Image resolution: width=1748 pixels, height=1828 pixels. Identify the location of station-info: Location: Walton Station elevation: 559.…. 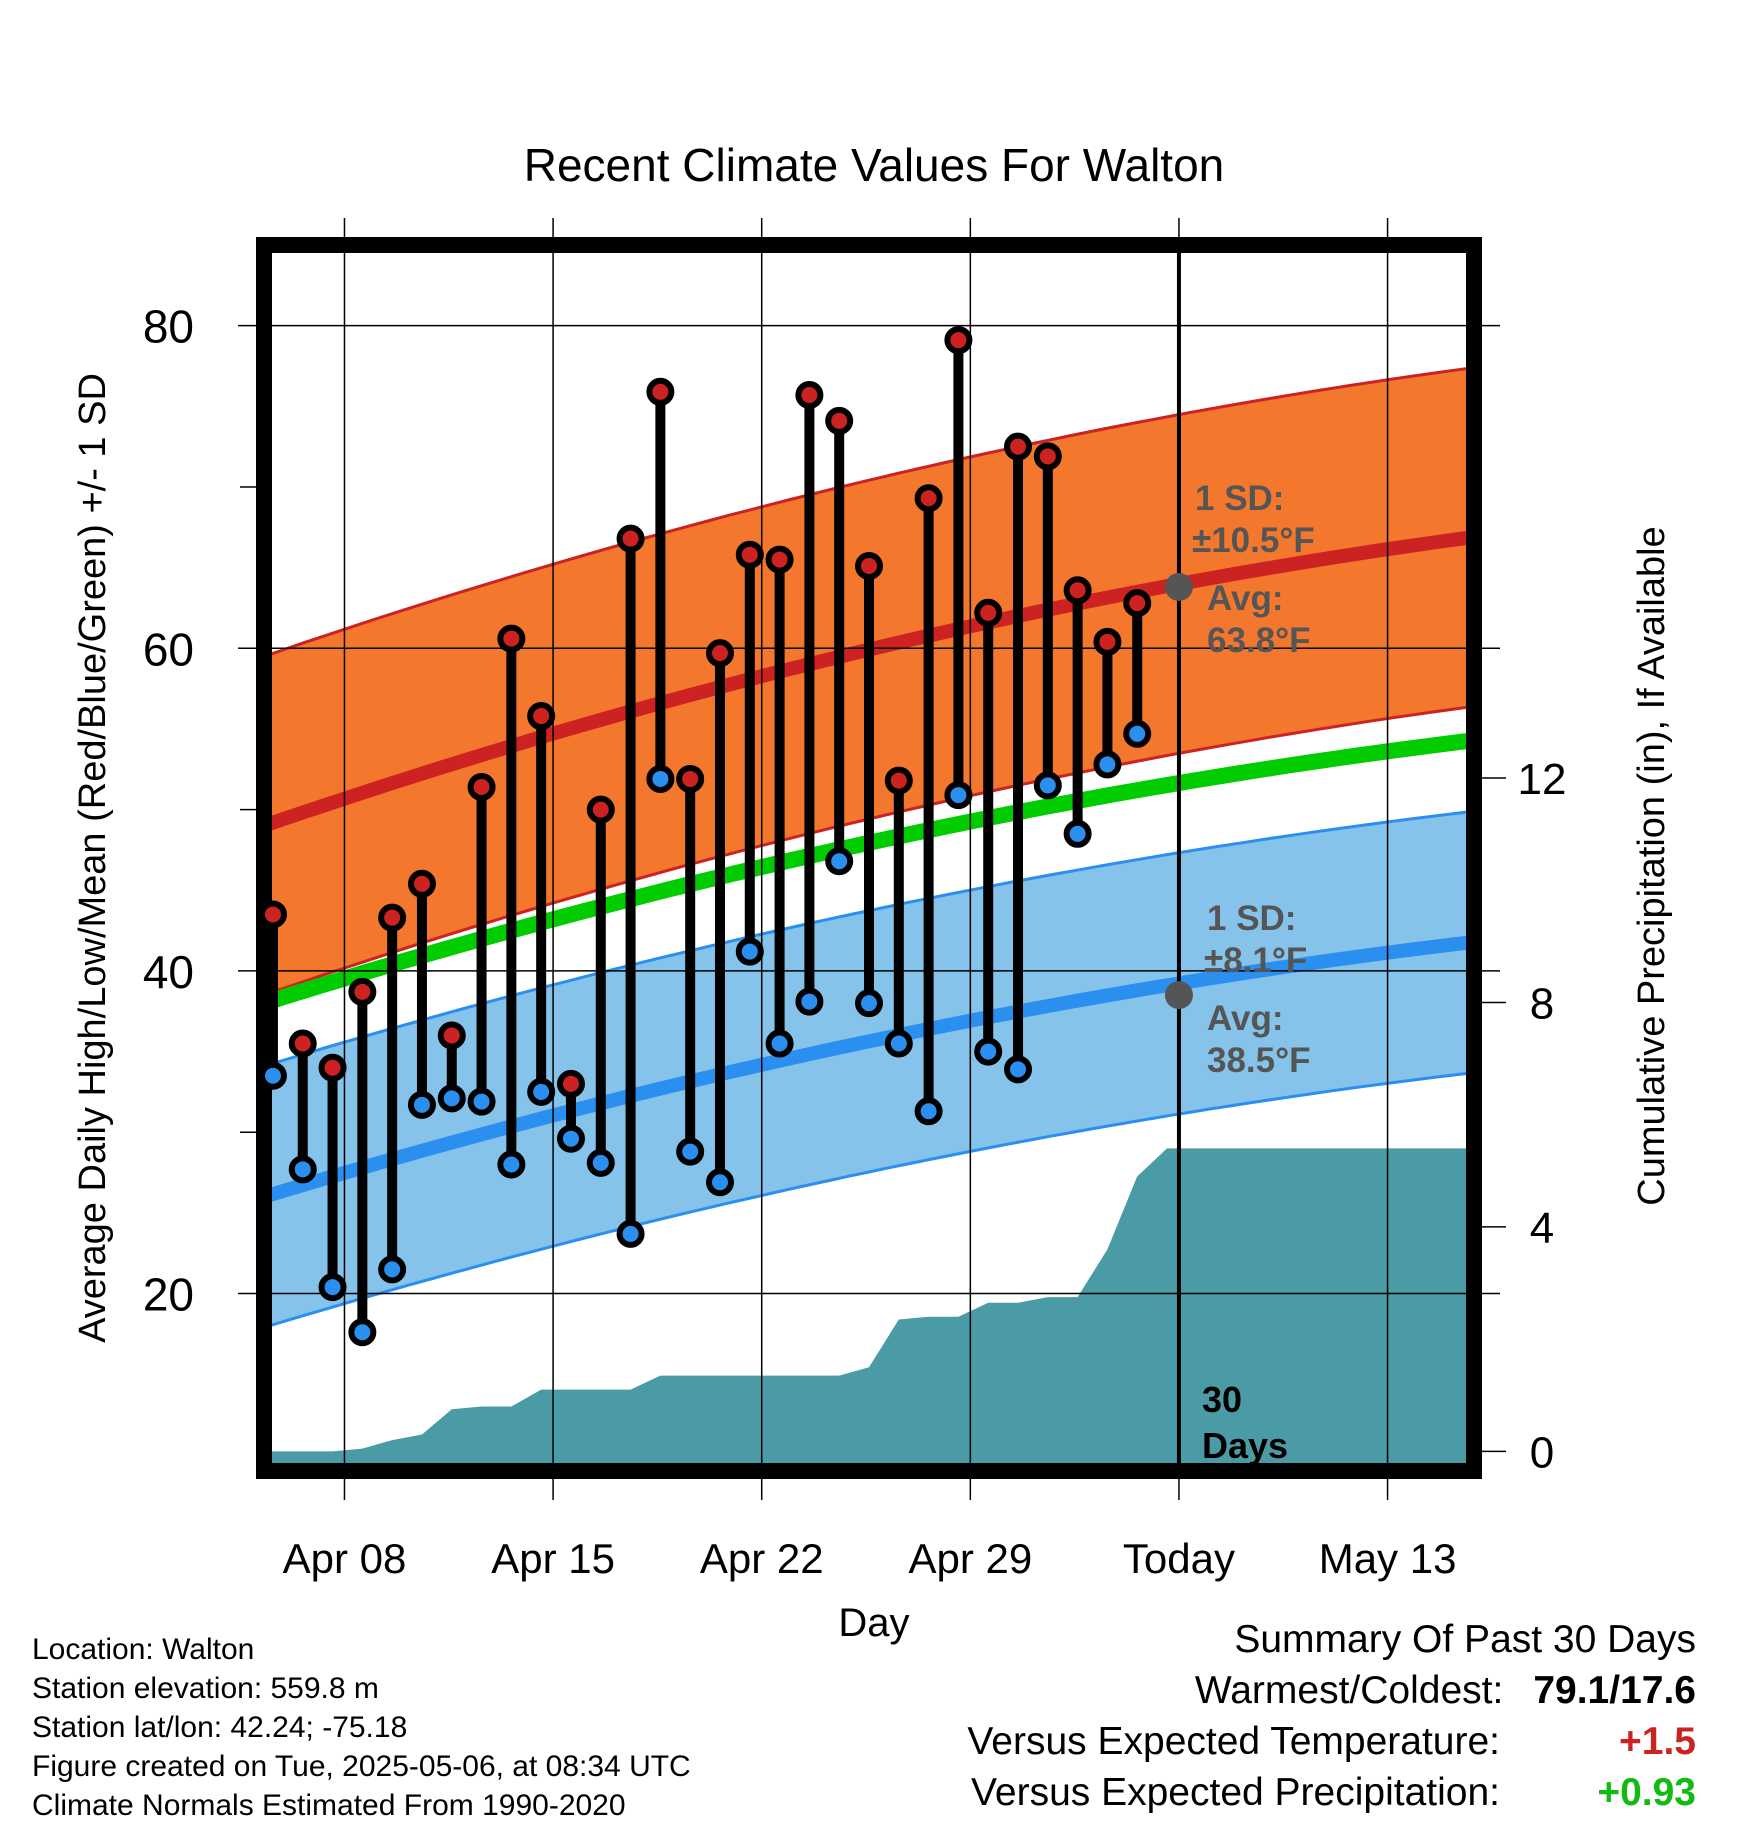
(361, 1727).